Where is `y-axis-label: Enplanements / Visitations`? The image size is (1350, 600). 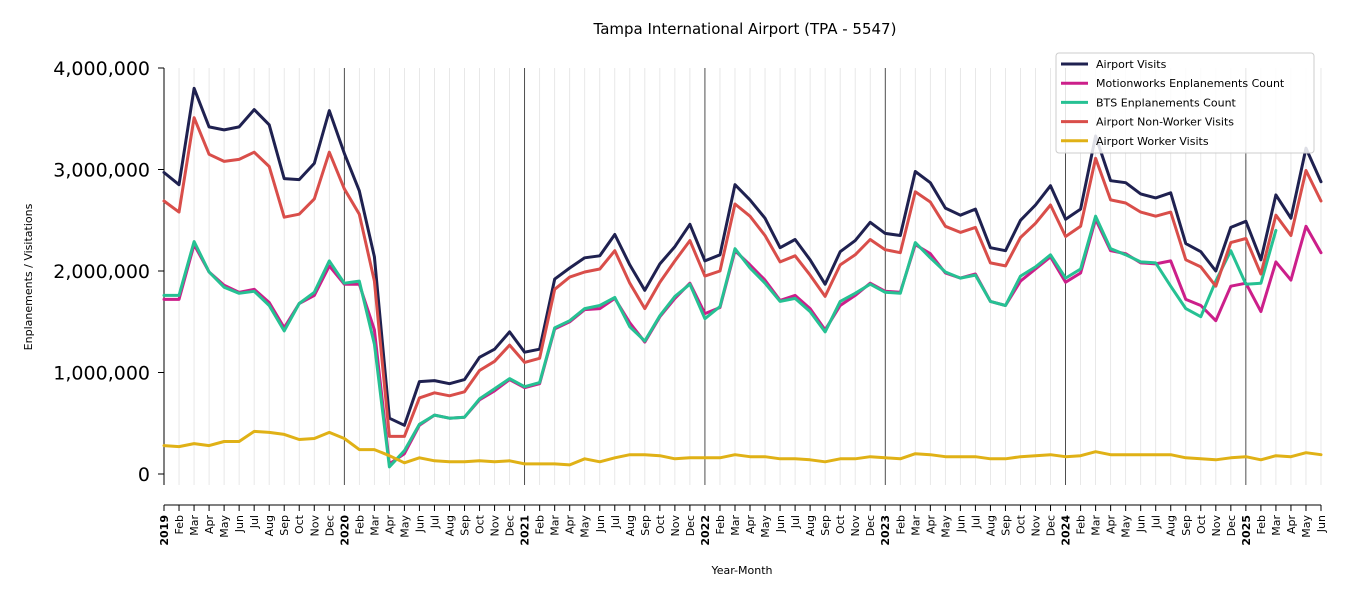
y-axis-label: Enplanements / Visitations is located at coordinates (28, 276).